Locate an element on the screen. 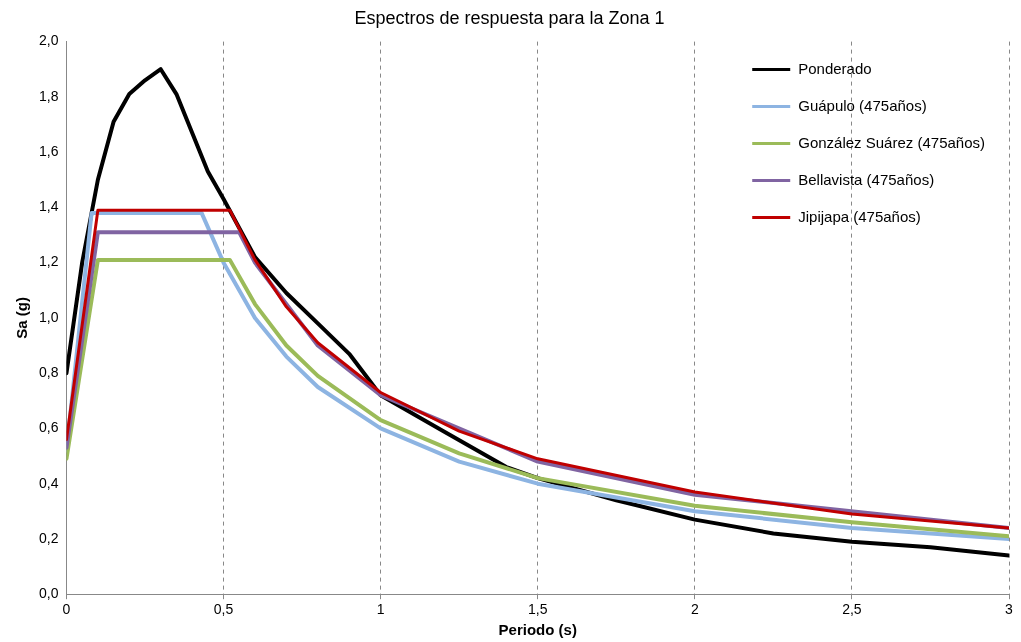 Image resolution: width=1021 pixels, height=642 pixels. legend-label: Ponderado is located at coordinates (835, 68).